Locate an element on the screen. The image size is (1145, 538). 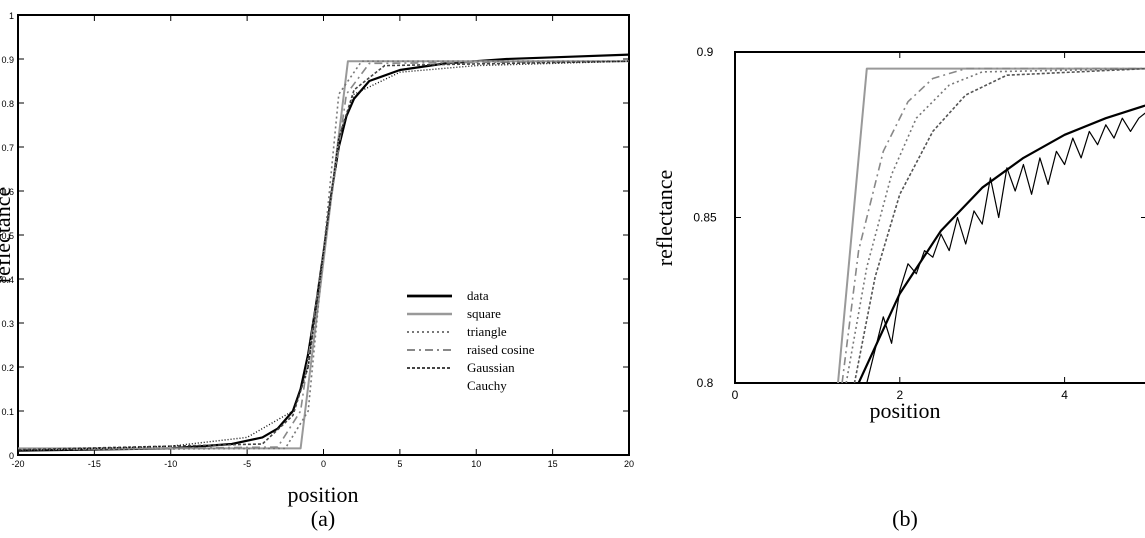
x-tick-label: -15 is located at coordinates (94, 464).